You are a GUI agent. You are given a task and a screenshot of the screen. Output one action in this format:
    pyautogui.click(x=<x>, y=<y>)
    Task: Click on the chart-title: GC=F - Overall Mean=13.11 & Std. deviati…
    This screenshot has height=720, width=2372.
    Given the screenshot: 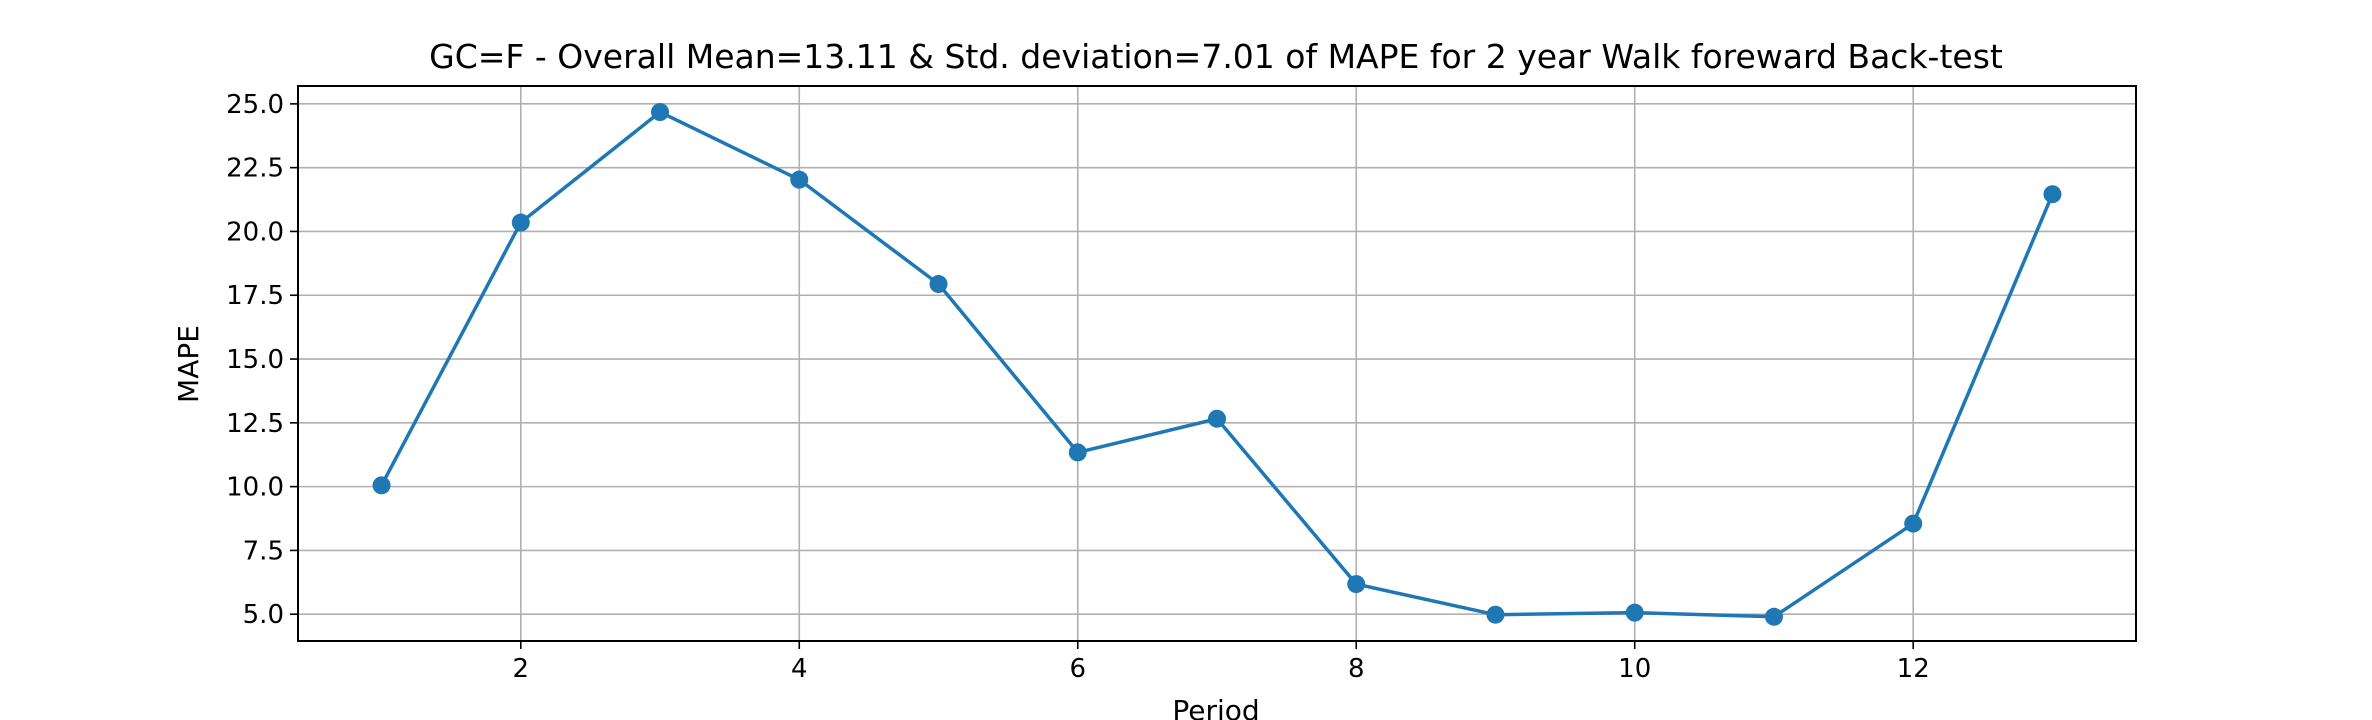 What is the action you would take?
    pyautogui.click(x=1216, y=56)
    